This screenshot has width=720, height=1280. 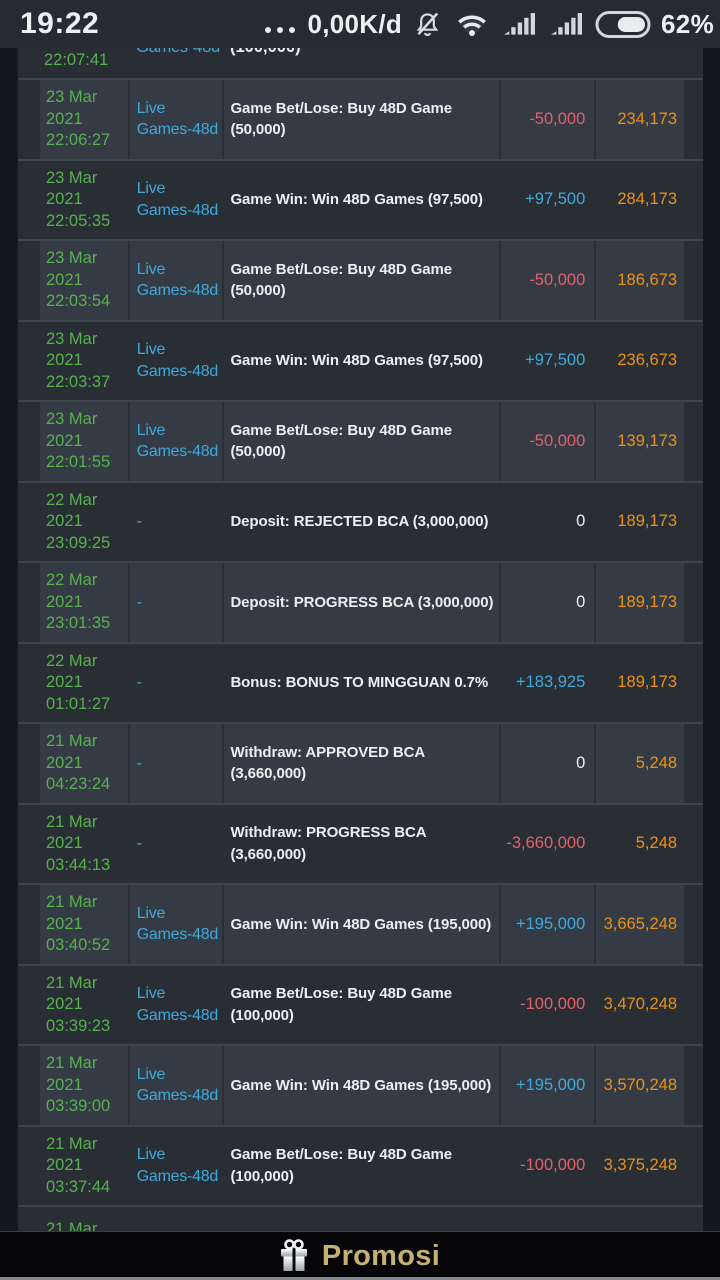 I want to click on battery-percent: 62%, so click(x=687, y=23).